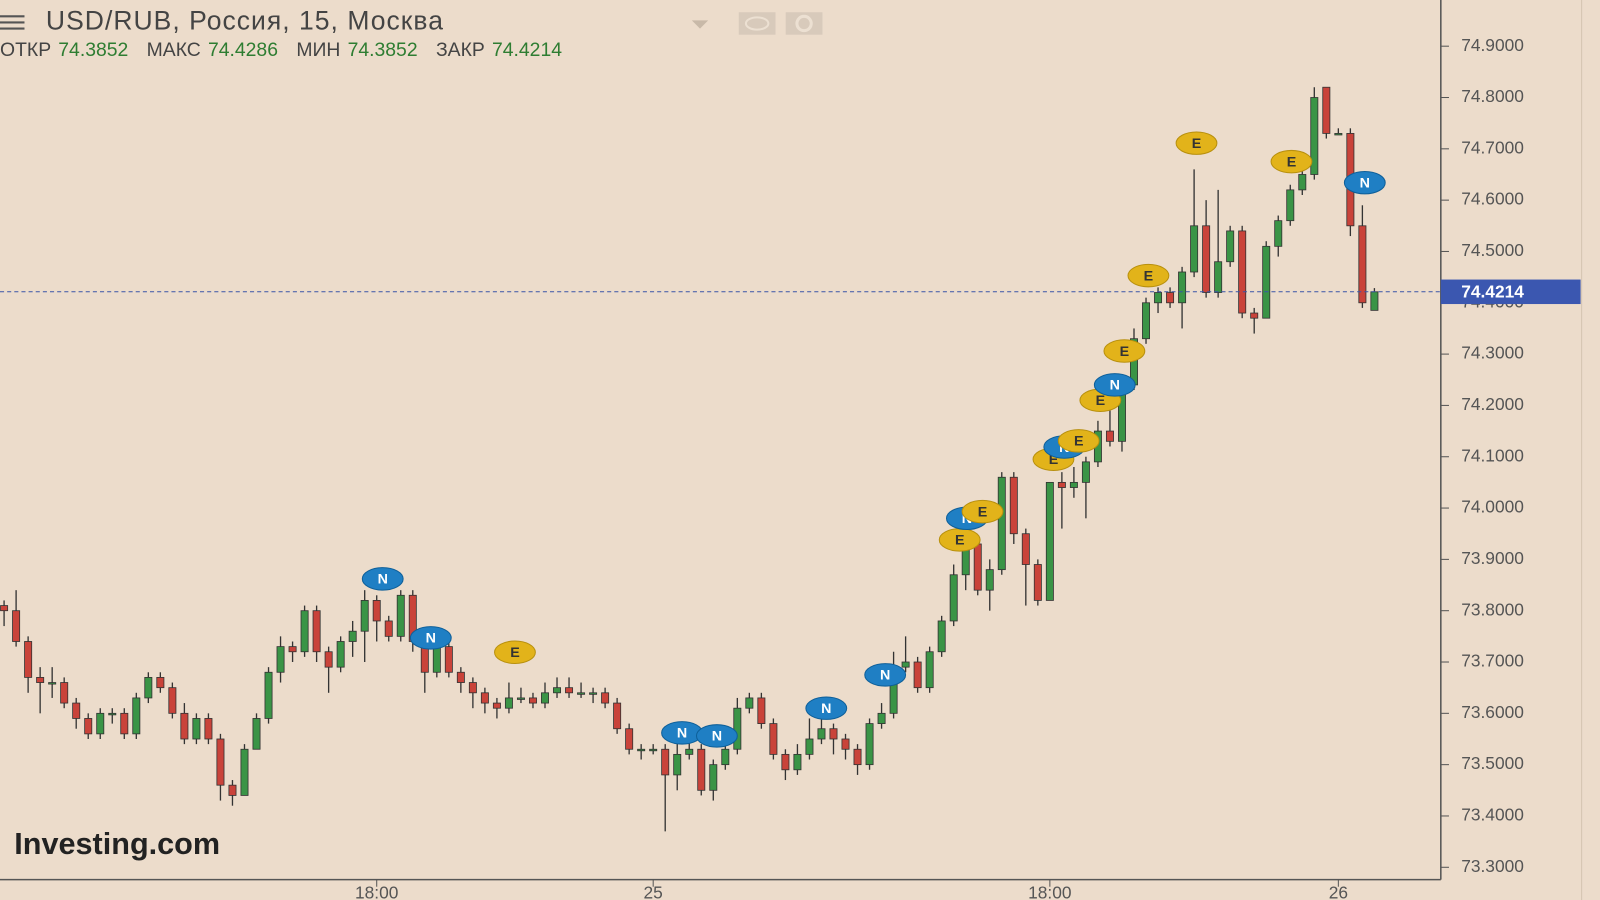 This screenshot has width=1600, height=900. What do you see at coordinates (1492, 815) in the screenshot?
I see `y-tick-label: 73.4000` at bounding box center [1492, 815].